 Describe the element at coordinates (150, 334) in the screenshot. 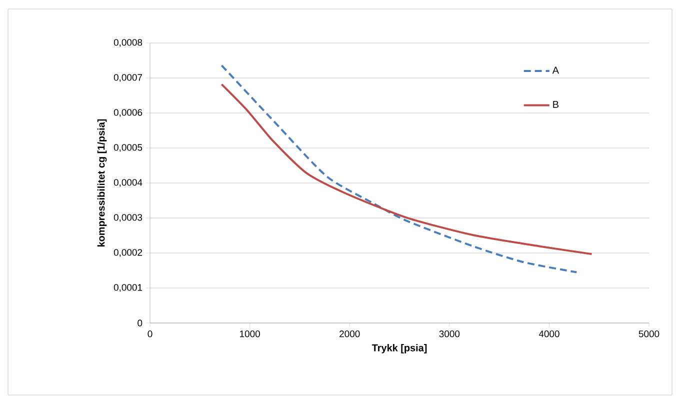

I see `x-tick-label: 0` at that location.